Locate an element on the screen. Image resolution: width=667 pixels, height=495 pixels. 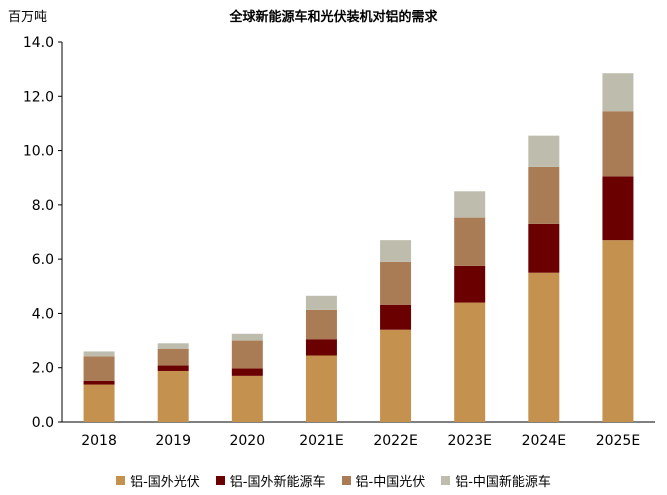
legend-item: 铝-中国新能源车 is located at coordinates (496, 480).